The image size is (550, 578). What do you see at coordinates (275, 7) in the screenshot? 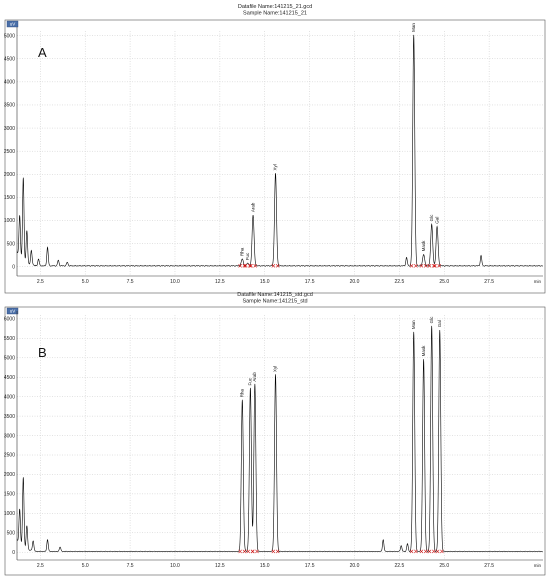
I see `chart-header-line: Datafile Name:141215_21.gcd` at bounding box center [275, 7].